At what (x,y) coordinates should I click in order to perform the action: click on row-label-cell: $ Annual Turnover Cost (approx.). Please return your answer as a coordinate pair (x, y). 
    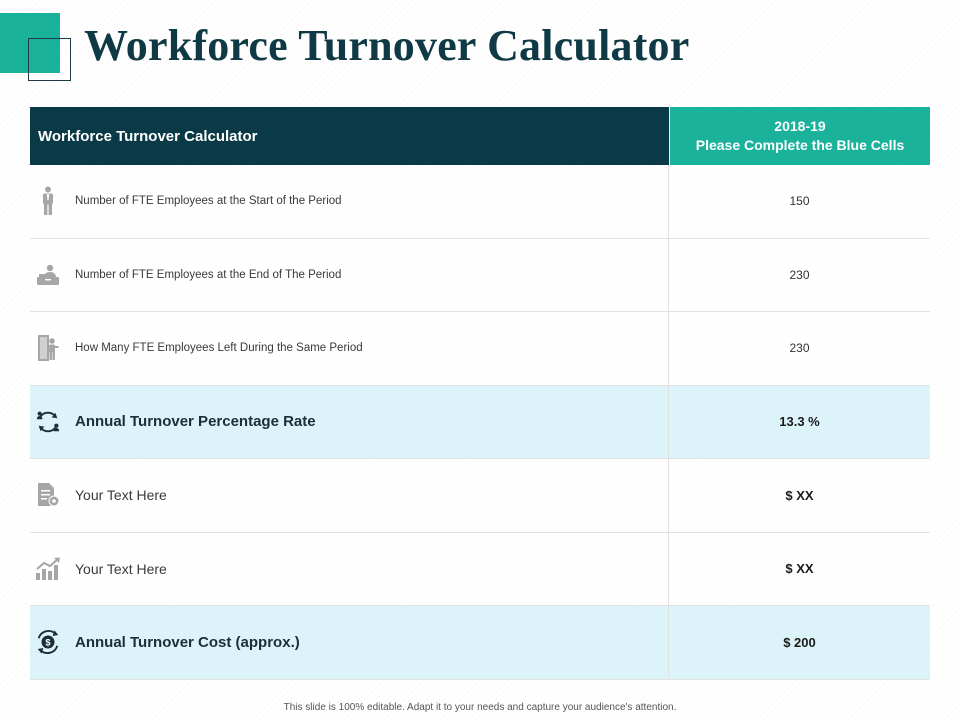
    Looking at the image, I should click on (349, 642).